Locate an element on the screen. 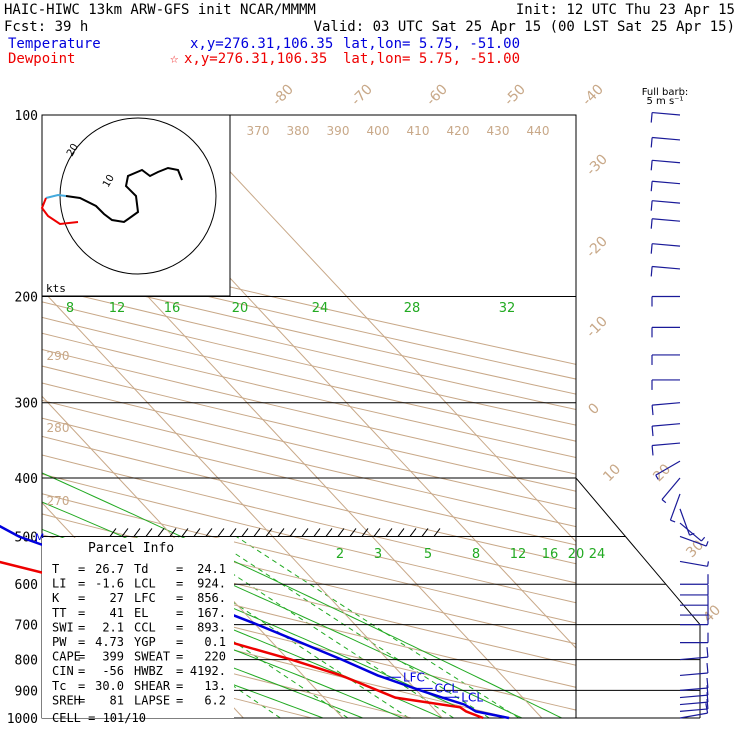 The image size is (740, 740). theta-label: 380 is located at coordinates (298, 131).